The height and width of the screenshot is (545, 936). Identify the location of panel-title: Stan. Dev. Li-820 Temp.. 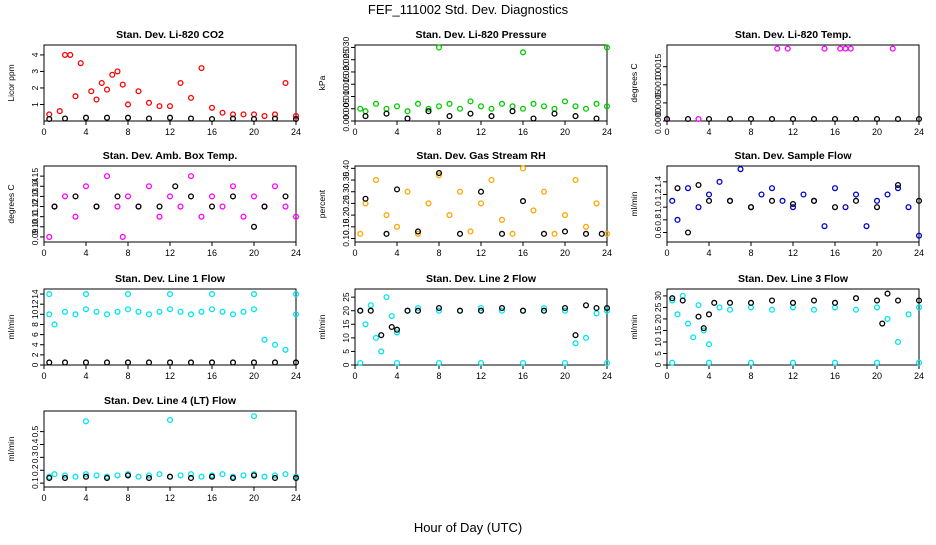
(793, 35).